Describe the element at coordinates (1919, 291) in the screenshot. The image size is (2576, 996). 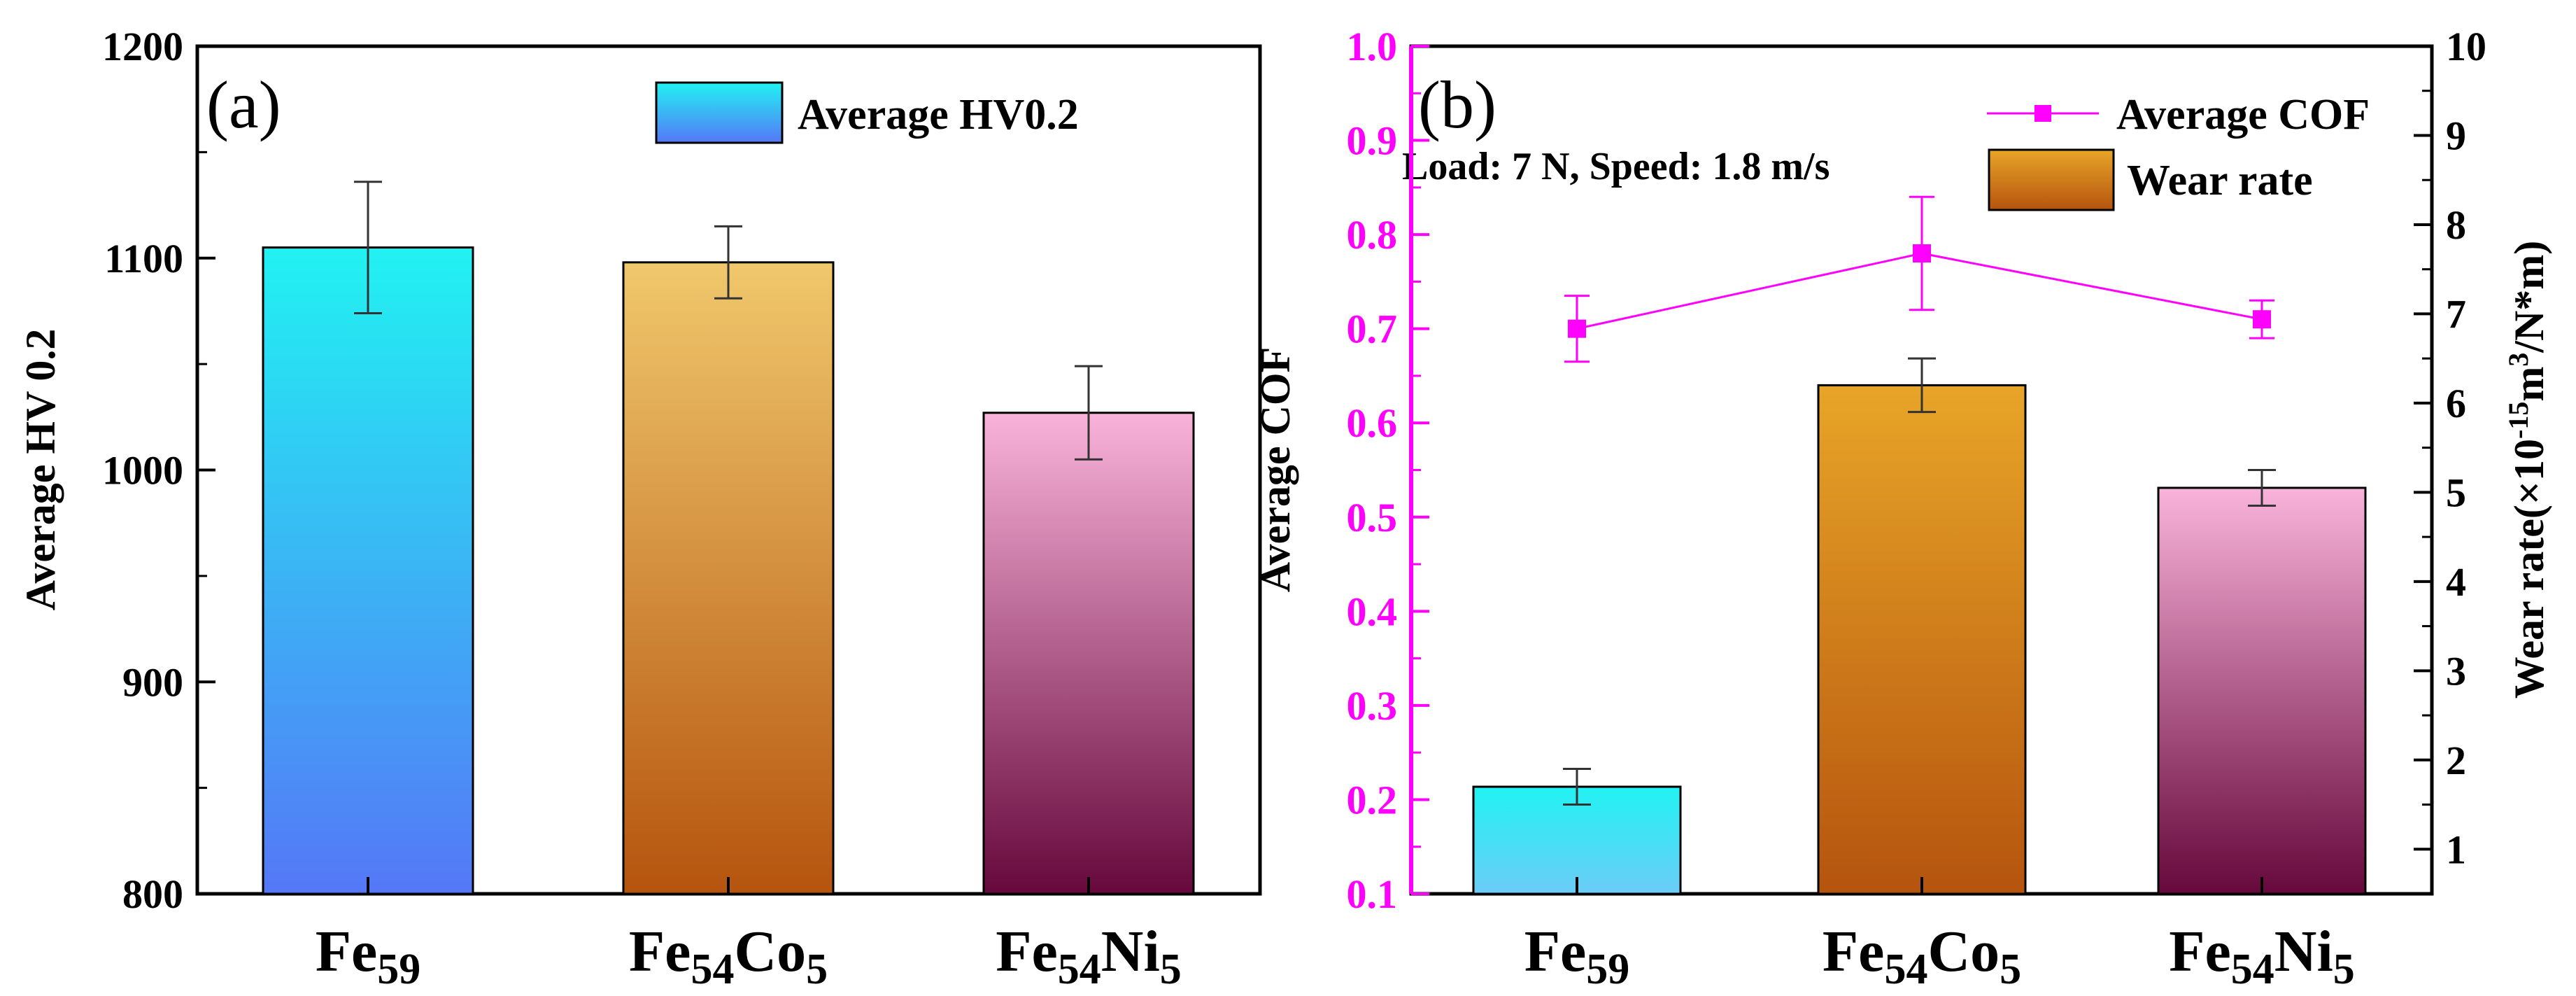
I see `panel-b-cof-line` at that location.